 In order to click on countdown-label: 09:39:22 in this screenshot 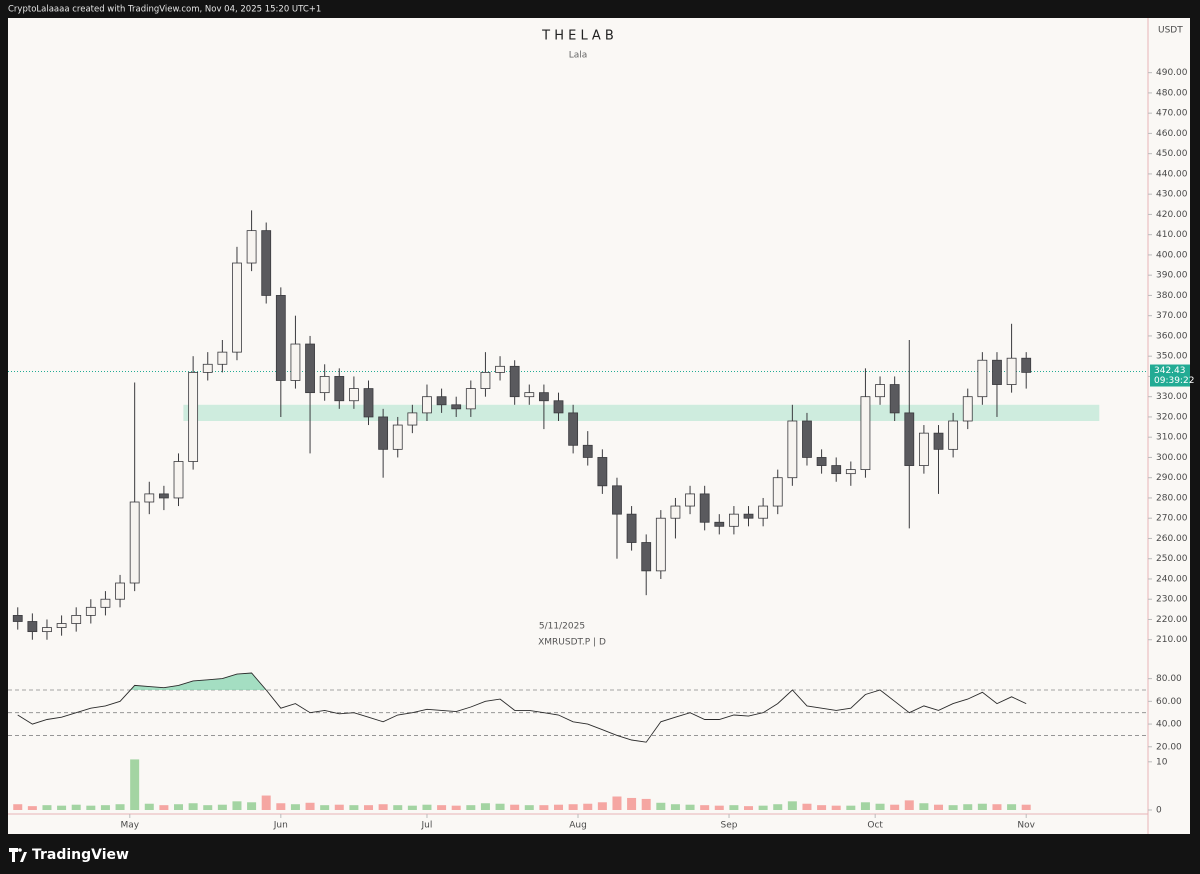, I will do `click(1174, 381)`.